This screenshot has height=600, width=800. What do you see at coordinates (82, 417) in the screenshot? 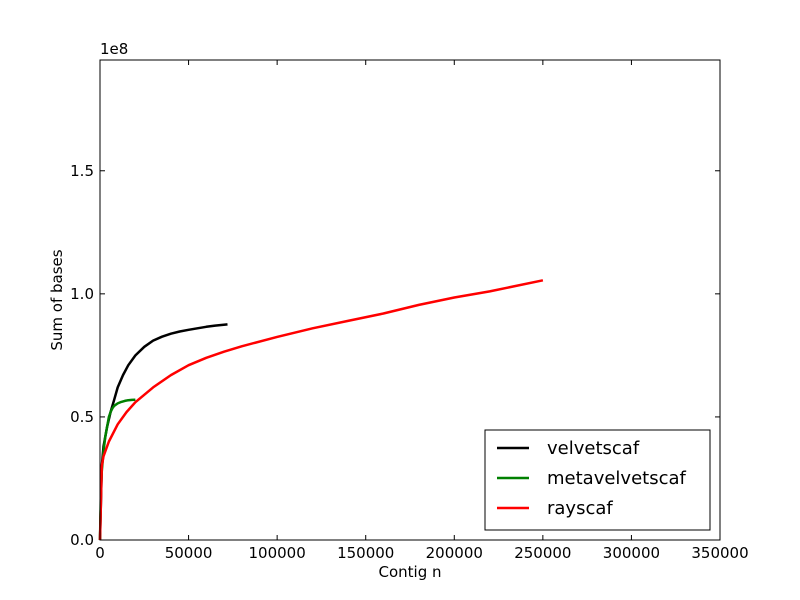
I see `y-tick-label: 0.5` at bounding box center [82, 417].